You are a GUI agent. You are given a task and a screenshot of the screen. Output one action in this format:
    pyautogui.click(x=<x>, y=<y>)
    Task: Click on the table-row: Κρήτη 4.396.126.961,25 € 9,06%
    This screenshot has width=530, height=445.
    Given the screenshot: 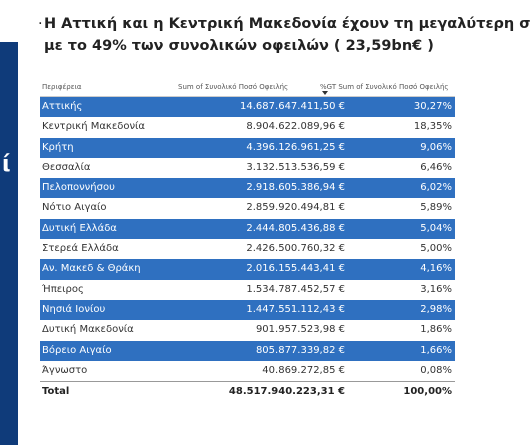 What is the action you would take?
    pyautogui.click(x=247, y=147)
    